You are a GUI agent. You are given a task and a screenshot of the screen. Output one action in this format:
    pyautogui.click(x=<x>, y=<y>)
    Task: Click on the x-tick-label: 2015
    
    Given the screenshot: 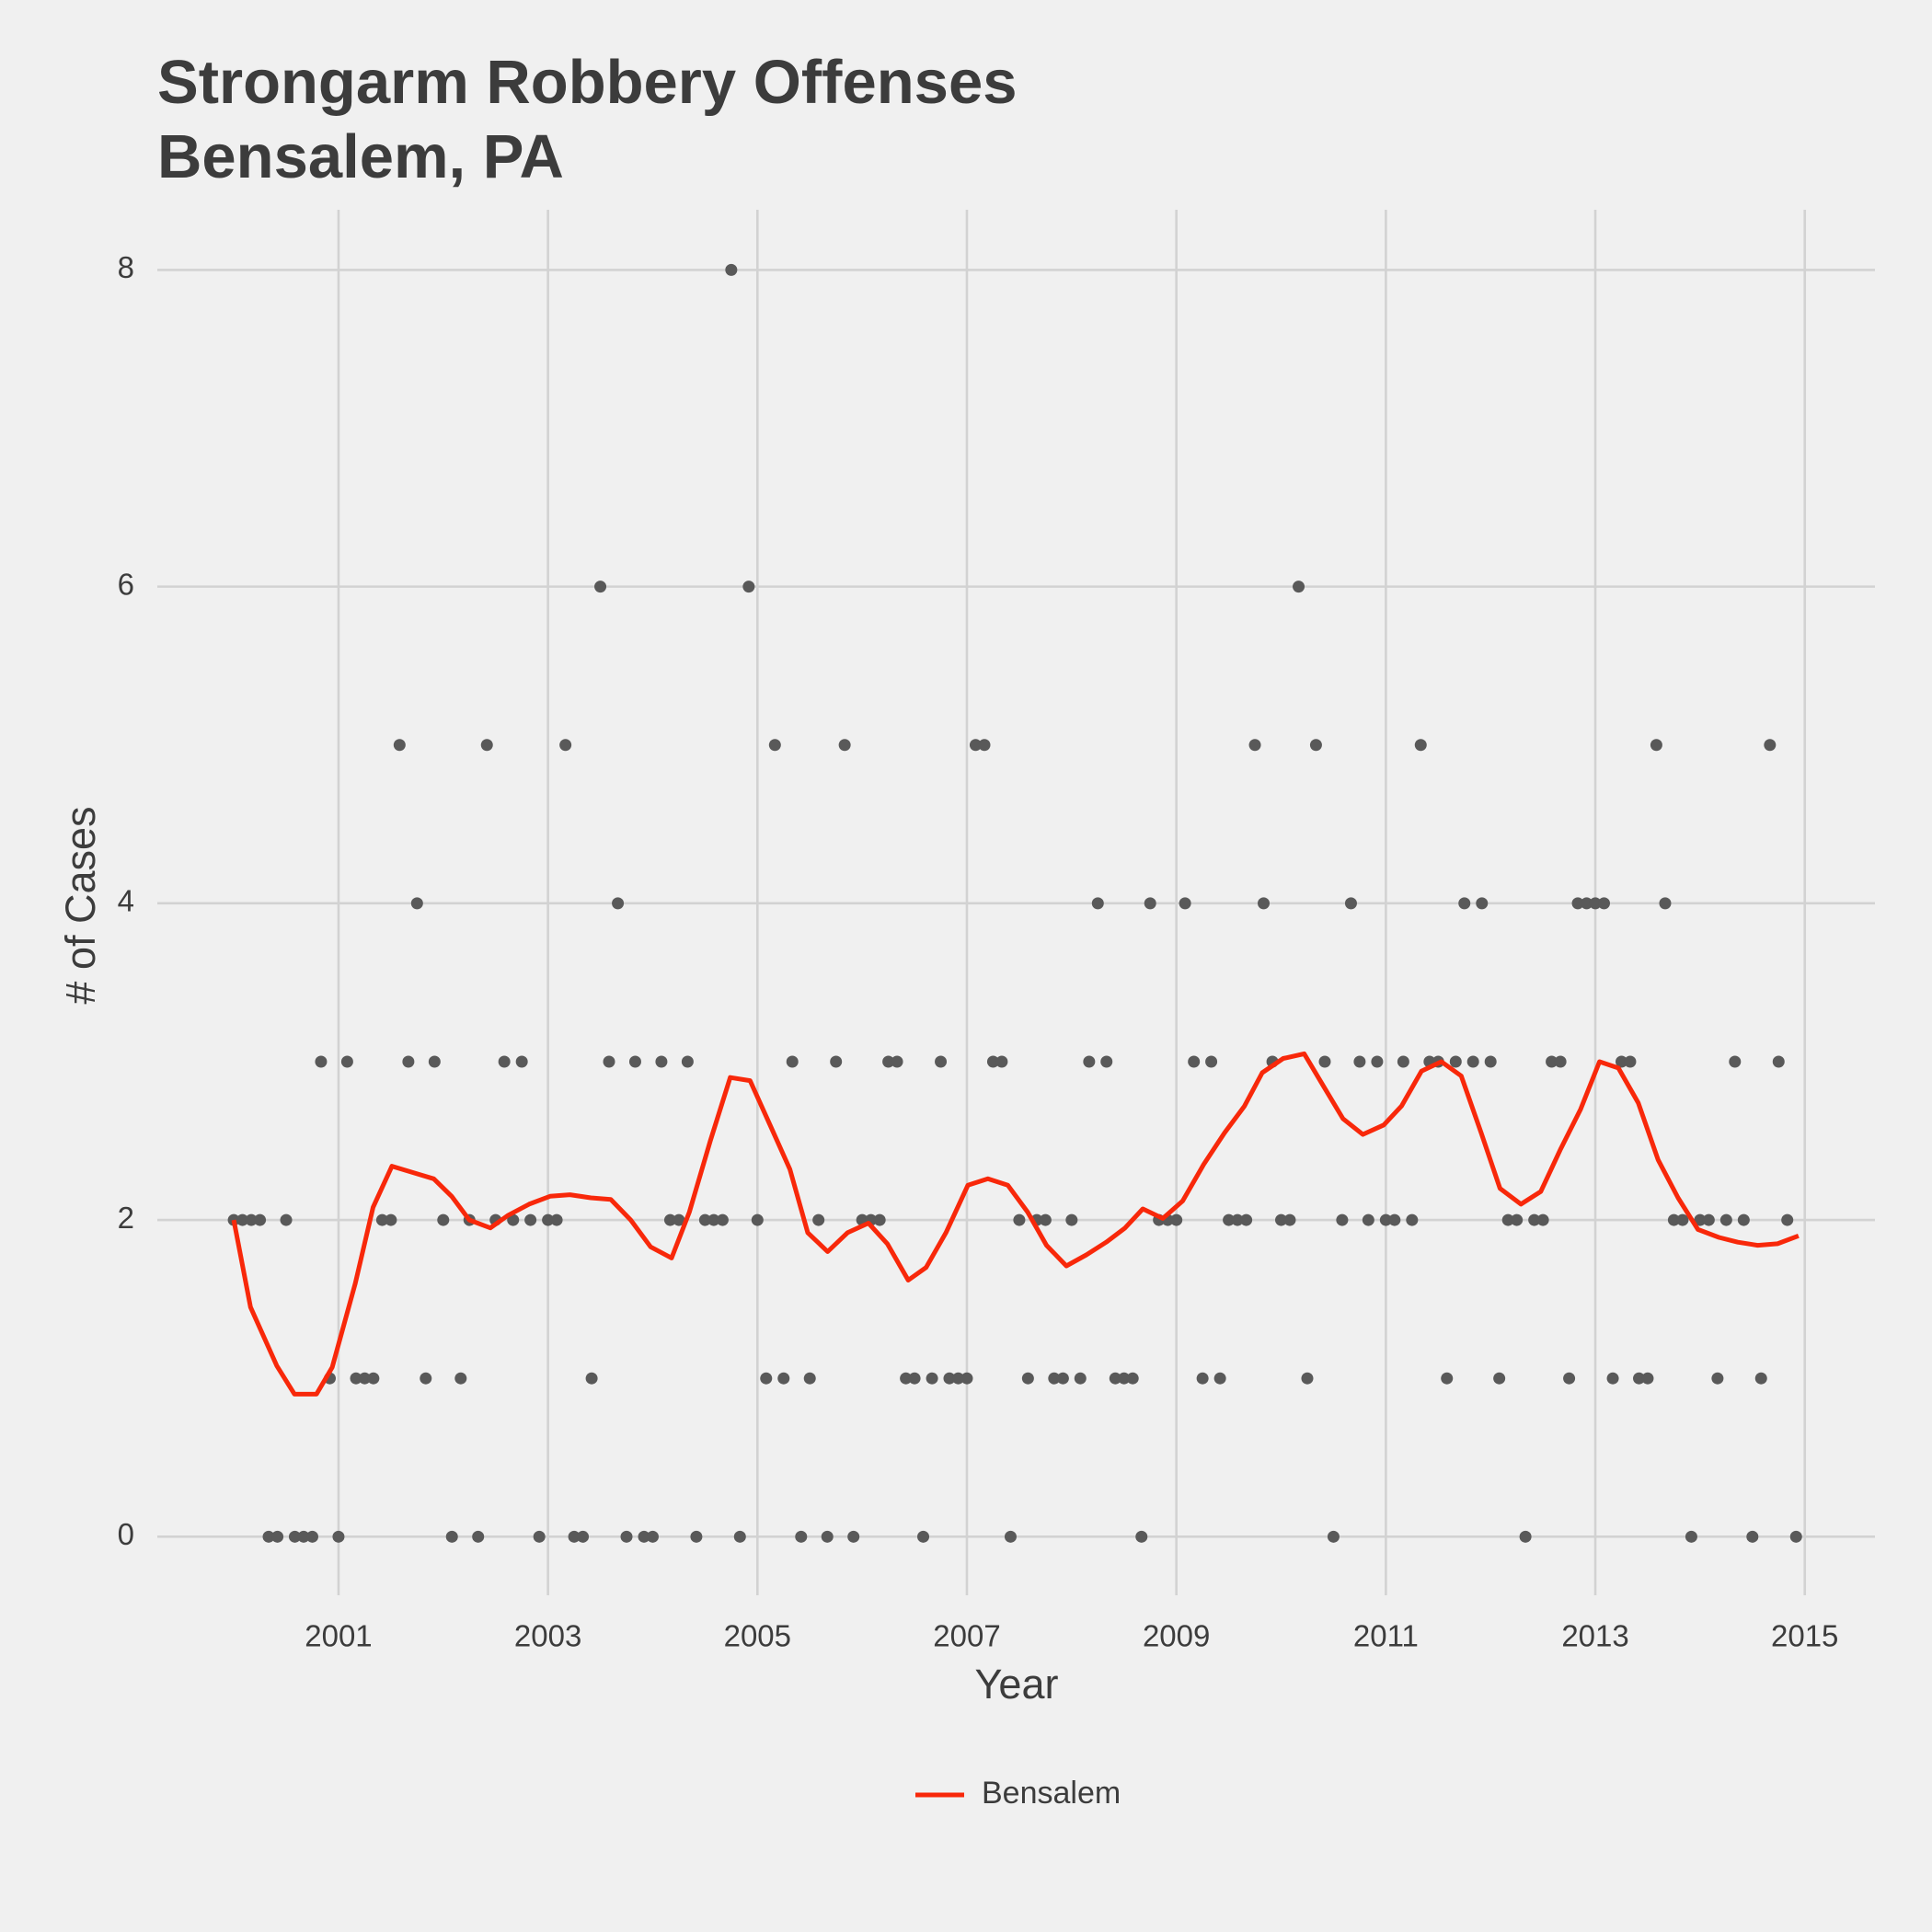 What is the action you would take?
    pyautogui.click(x=1804, y=1636)
    